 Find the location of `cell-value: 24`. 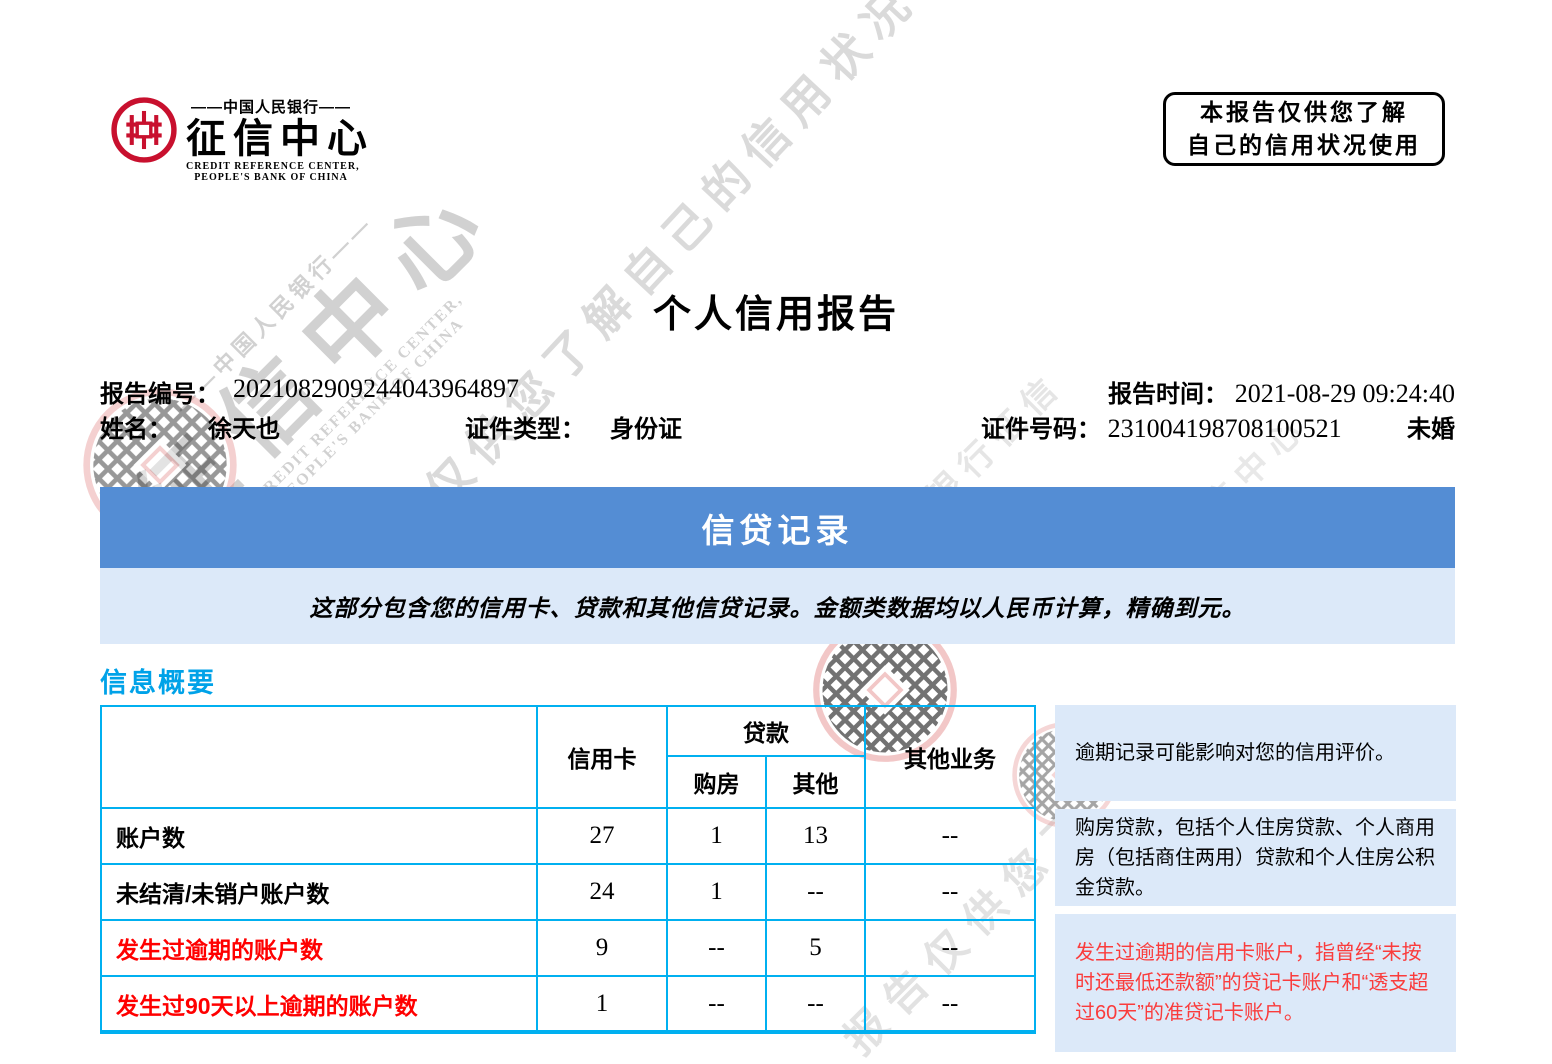

cell-value: 24 is located at coordinates (602, 892).